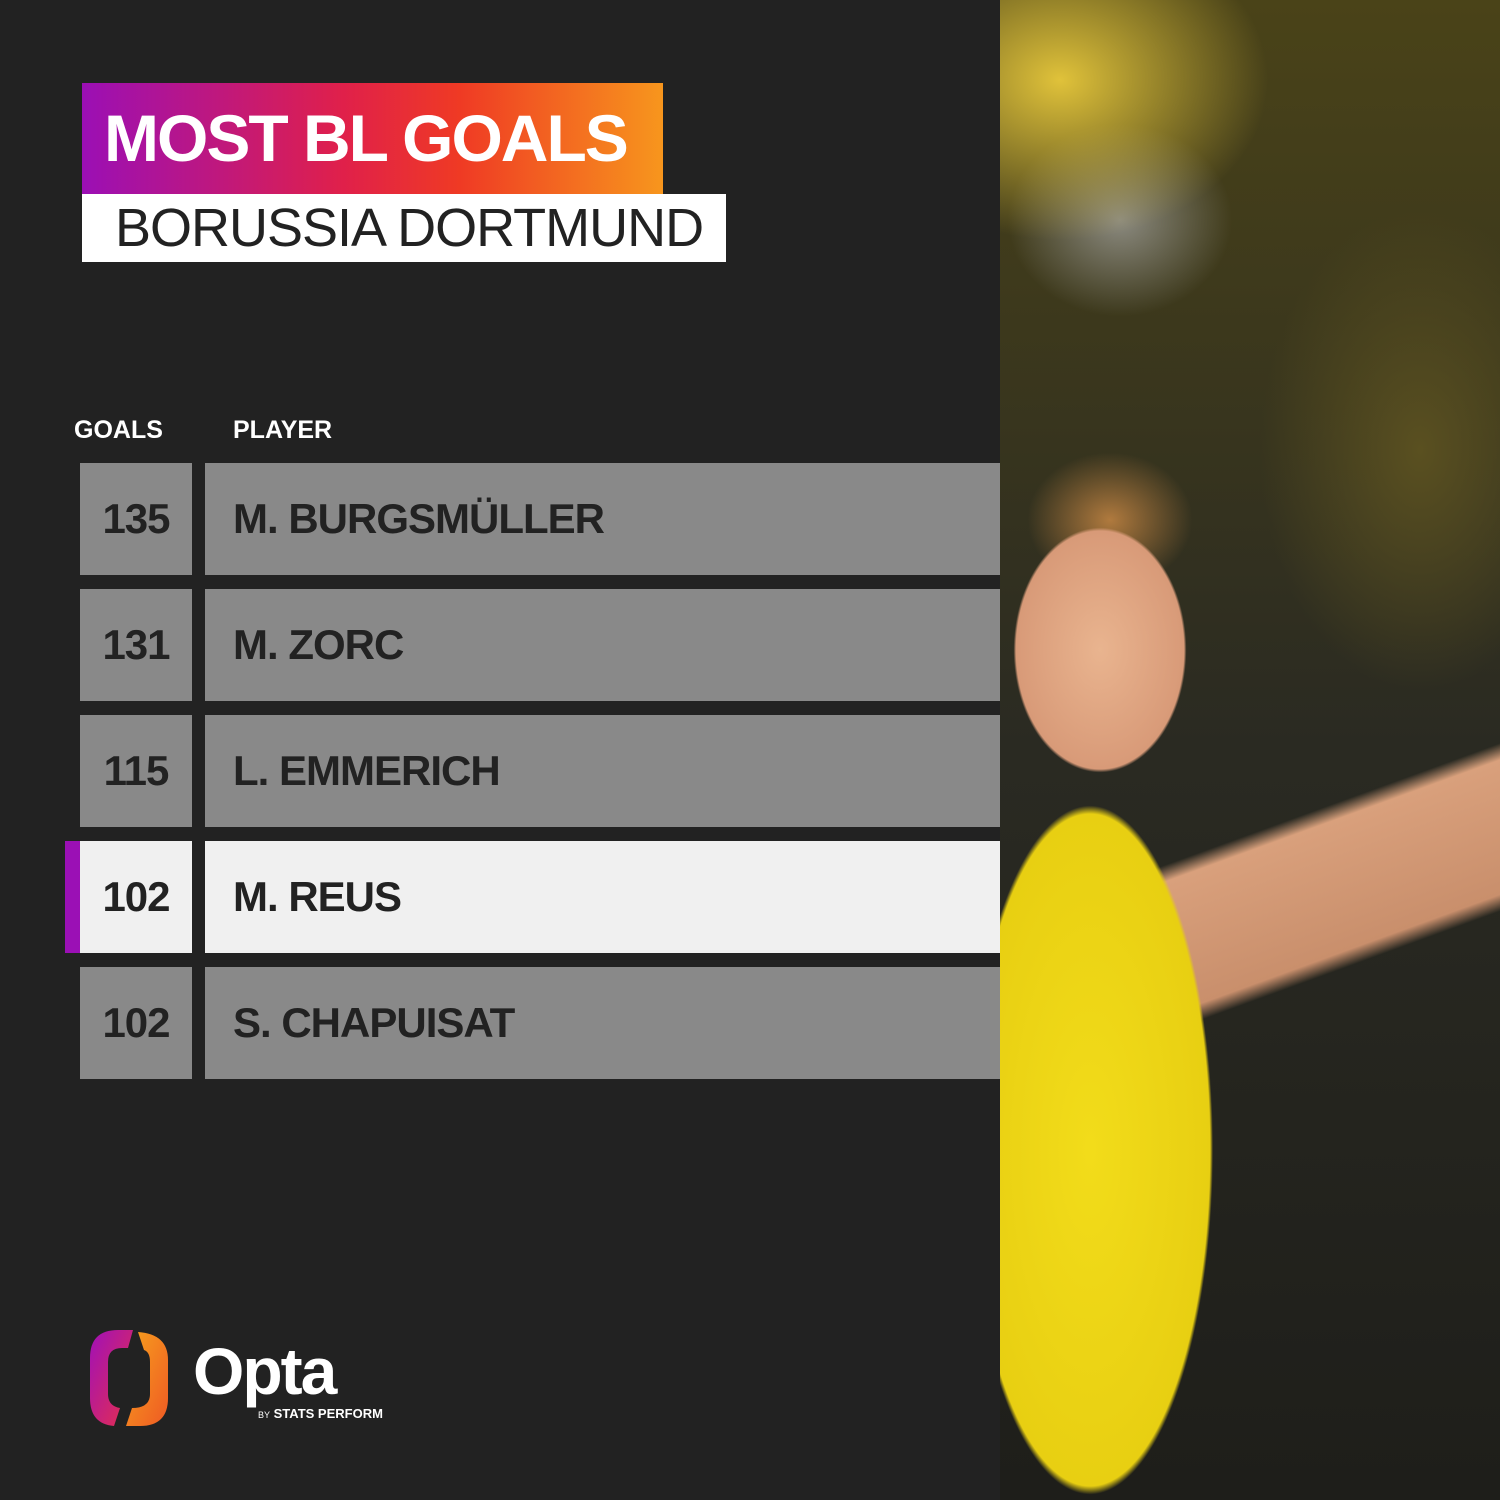 This screenshot has height=1500, width=1500. Describe the element at coordinates (602, 897) in the screenshot. I see `player-cell: M. REUS` at that location.